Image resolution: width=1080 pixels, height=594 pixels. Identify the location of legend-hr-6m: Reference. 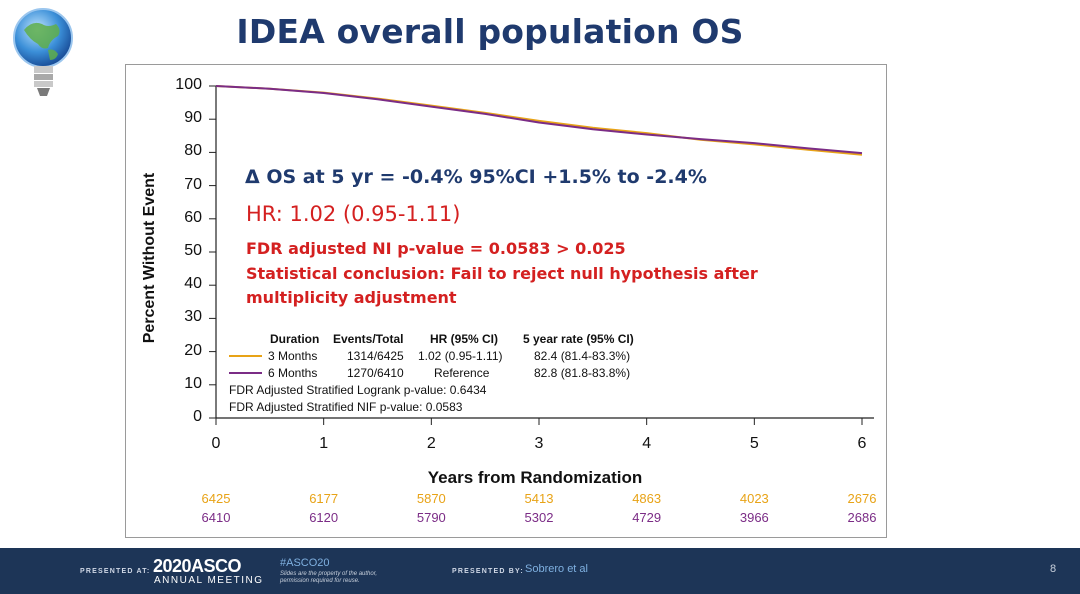
(462, 373).